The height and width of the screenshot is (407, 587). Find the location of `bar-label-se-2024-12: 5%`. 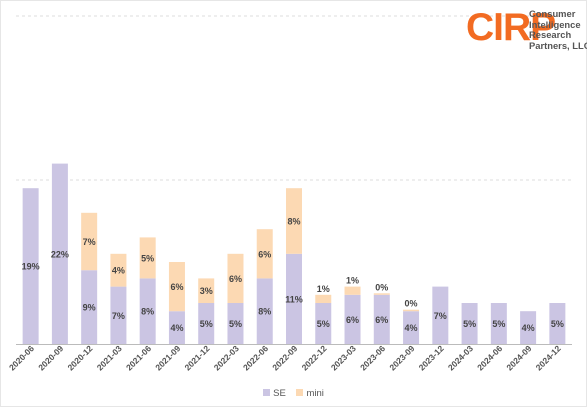

bar-label-se-2024-12: 5% is located at coordinates (557, 324).